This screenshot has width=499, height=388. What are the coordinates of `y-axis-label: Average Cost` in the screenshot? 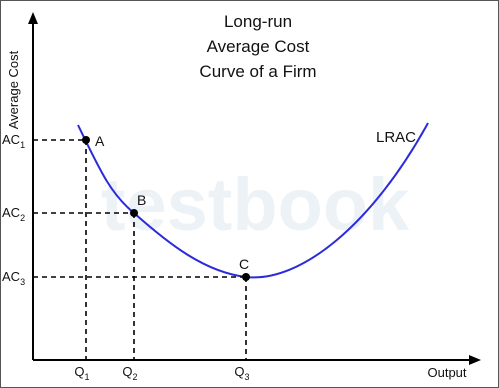 It's located at (13, 89).